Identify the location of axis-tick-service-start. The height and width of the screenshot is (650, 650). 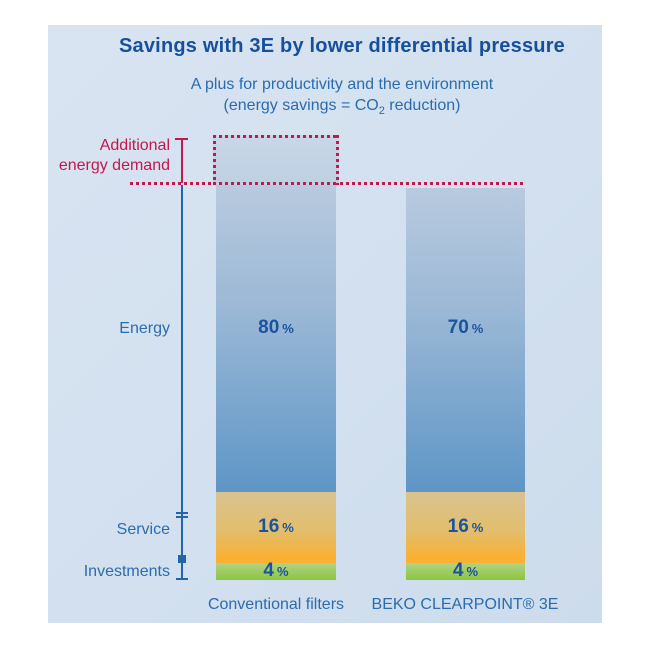
(182, 517).